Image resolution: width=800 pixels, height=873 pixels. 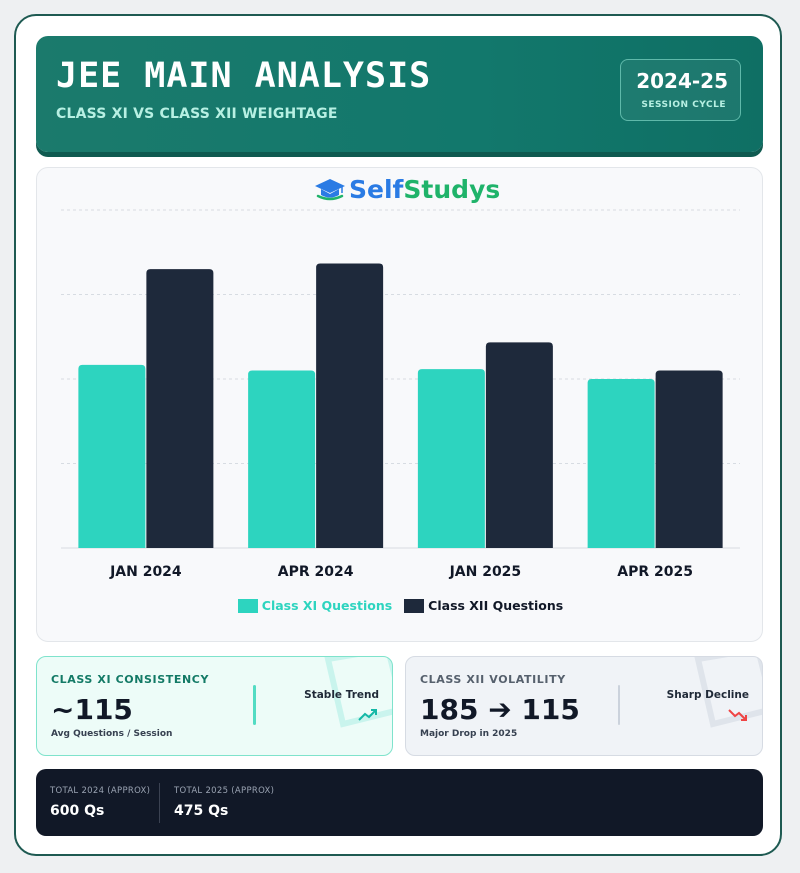 What do you see at coordinates (112, 734) in the screenshot?
I see `class-xi-subtext: Avg Questions / Session` at bounding box center [112, 734].